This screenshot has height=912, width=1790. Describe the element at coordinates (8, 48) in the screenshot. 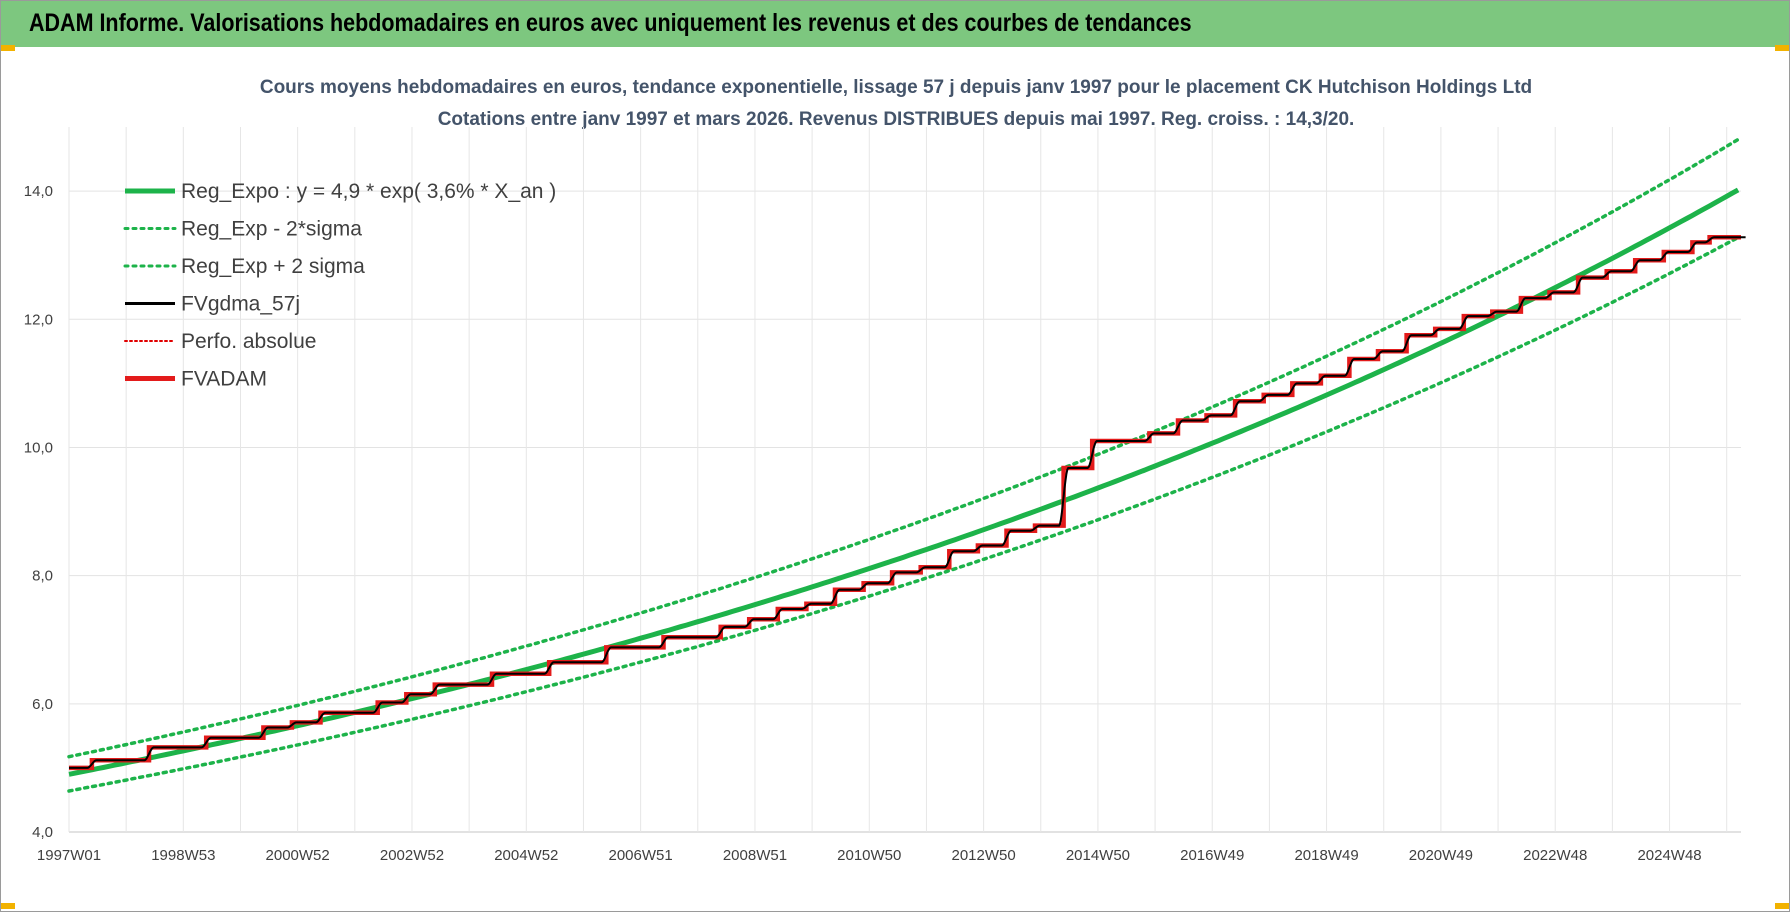

I see `corner-marker-top-left` at that location.